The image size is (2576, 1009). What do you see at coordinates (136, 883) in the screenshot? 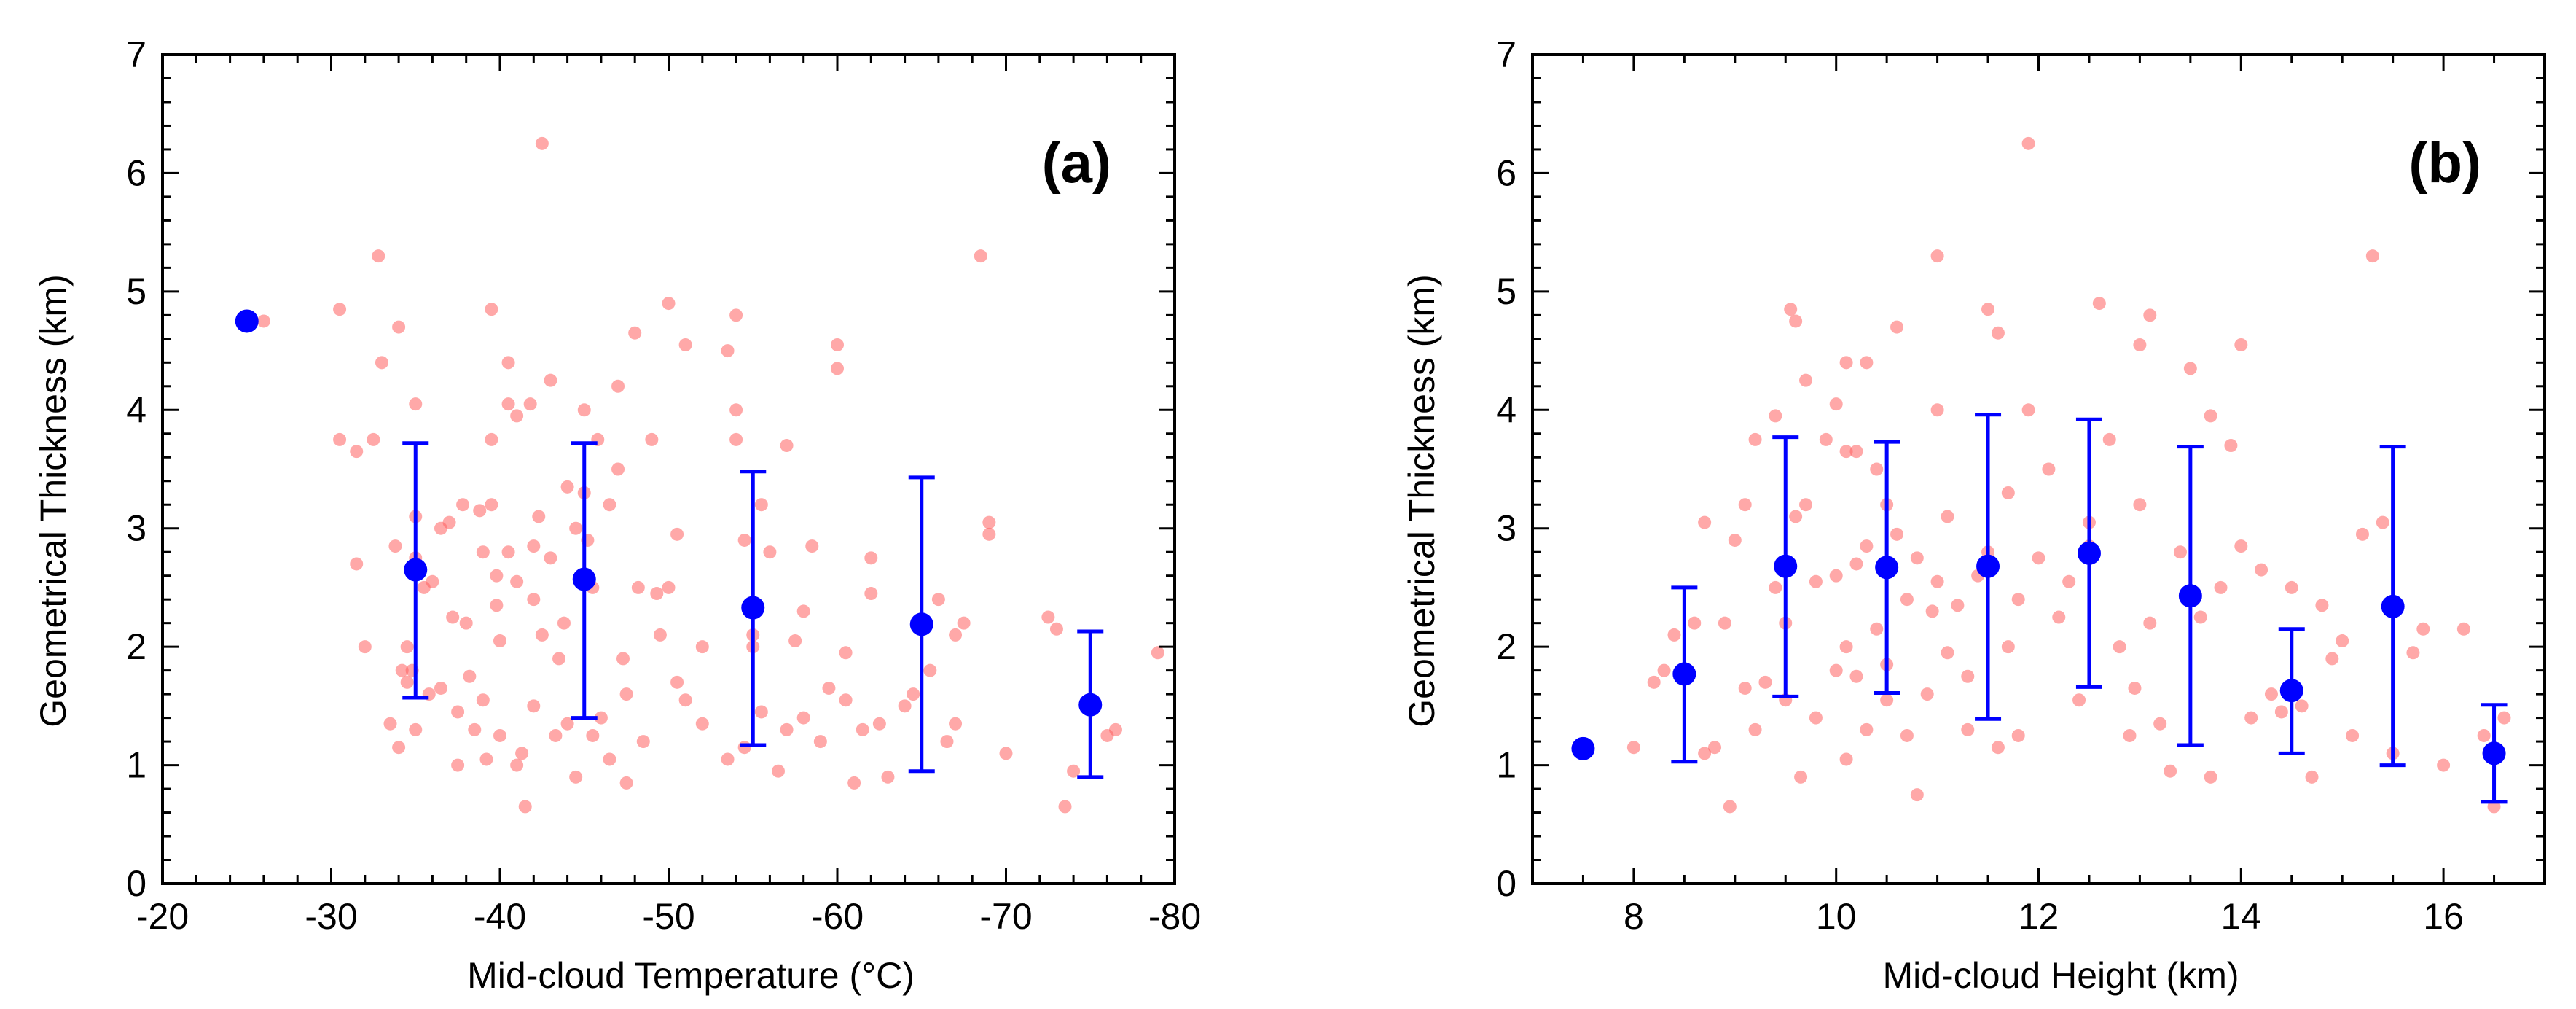
I see `y-tick-label-a: 0` at bounding box center [136, 883].